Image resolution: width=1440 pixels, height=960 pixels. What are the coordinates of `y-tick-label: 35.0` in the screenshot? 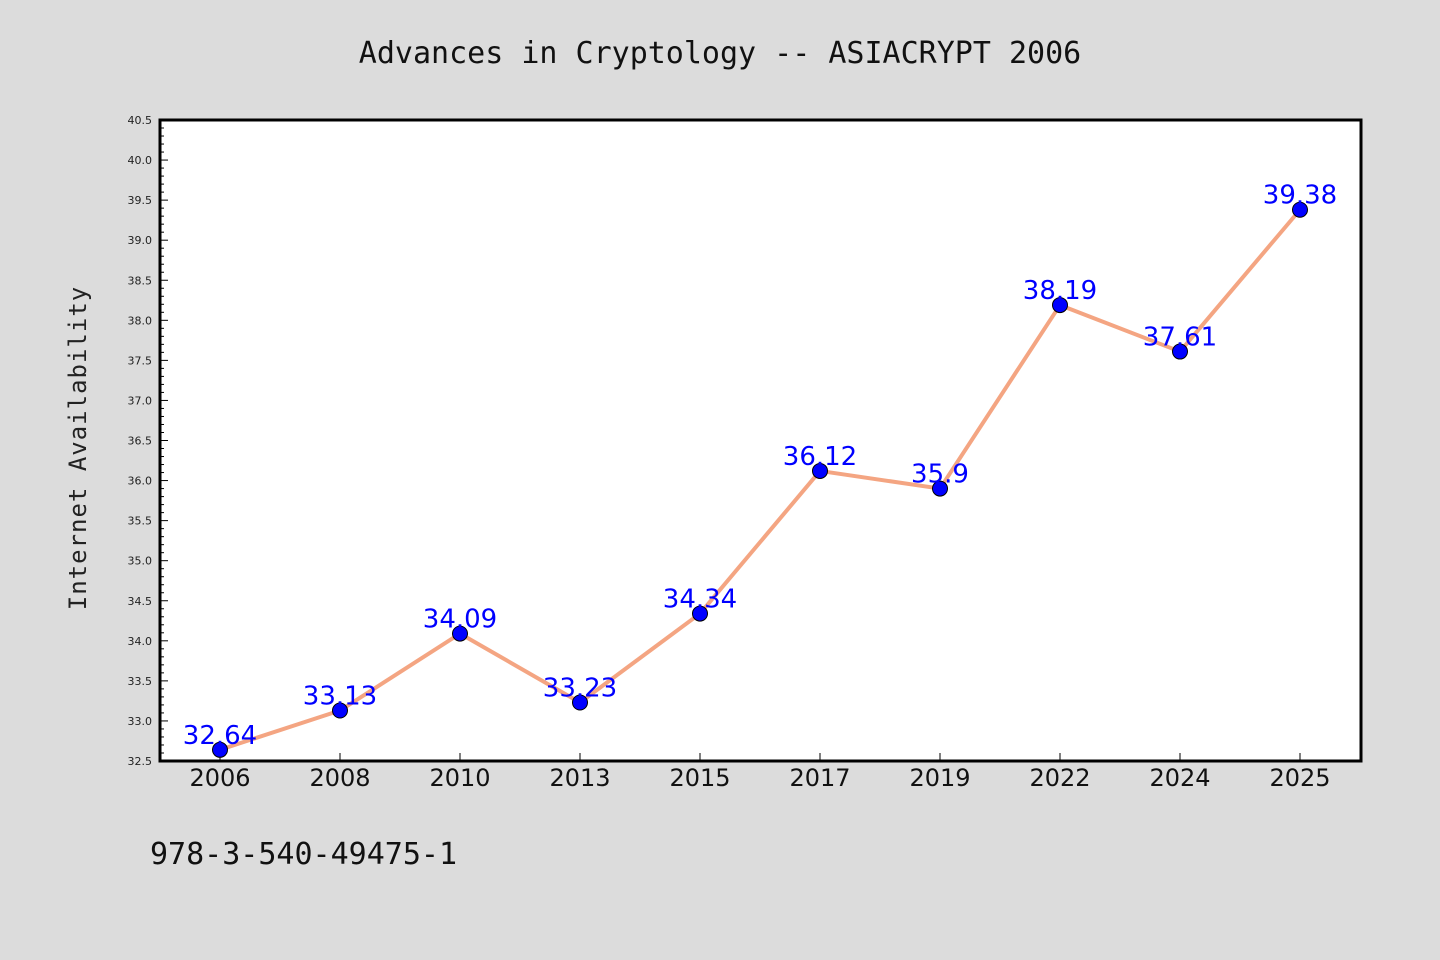 It's located at (140, 561).